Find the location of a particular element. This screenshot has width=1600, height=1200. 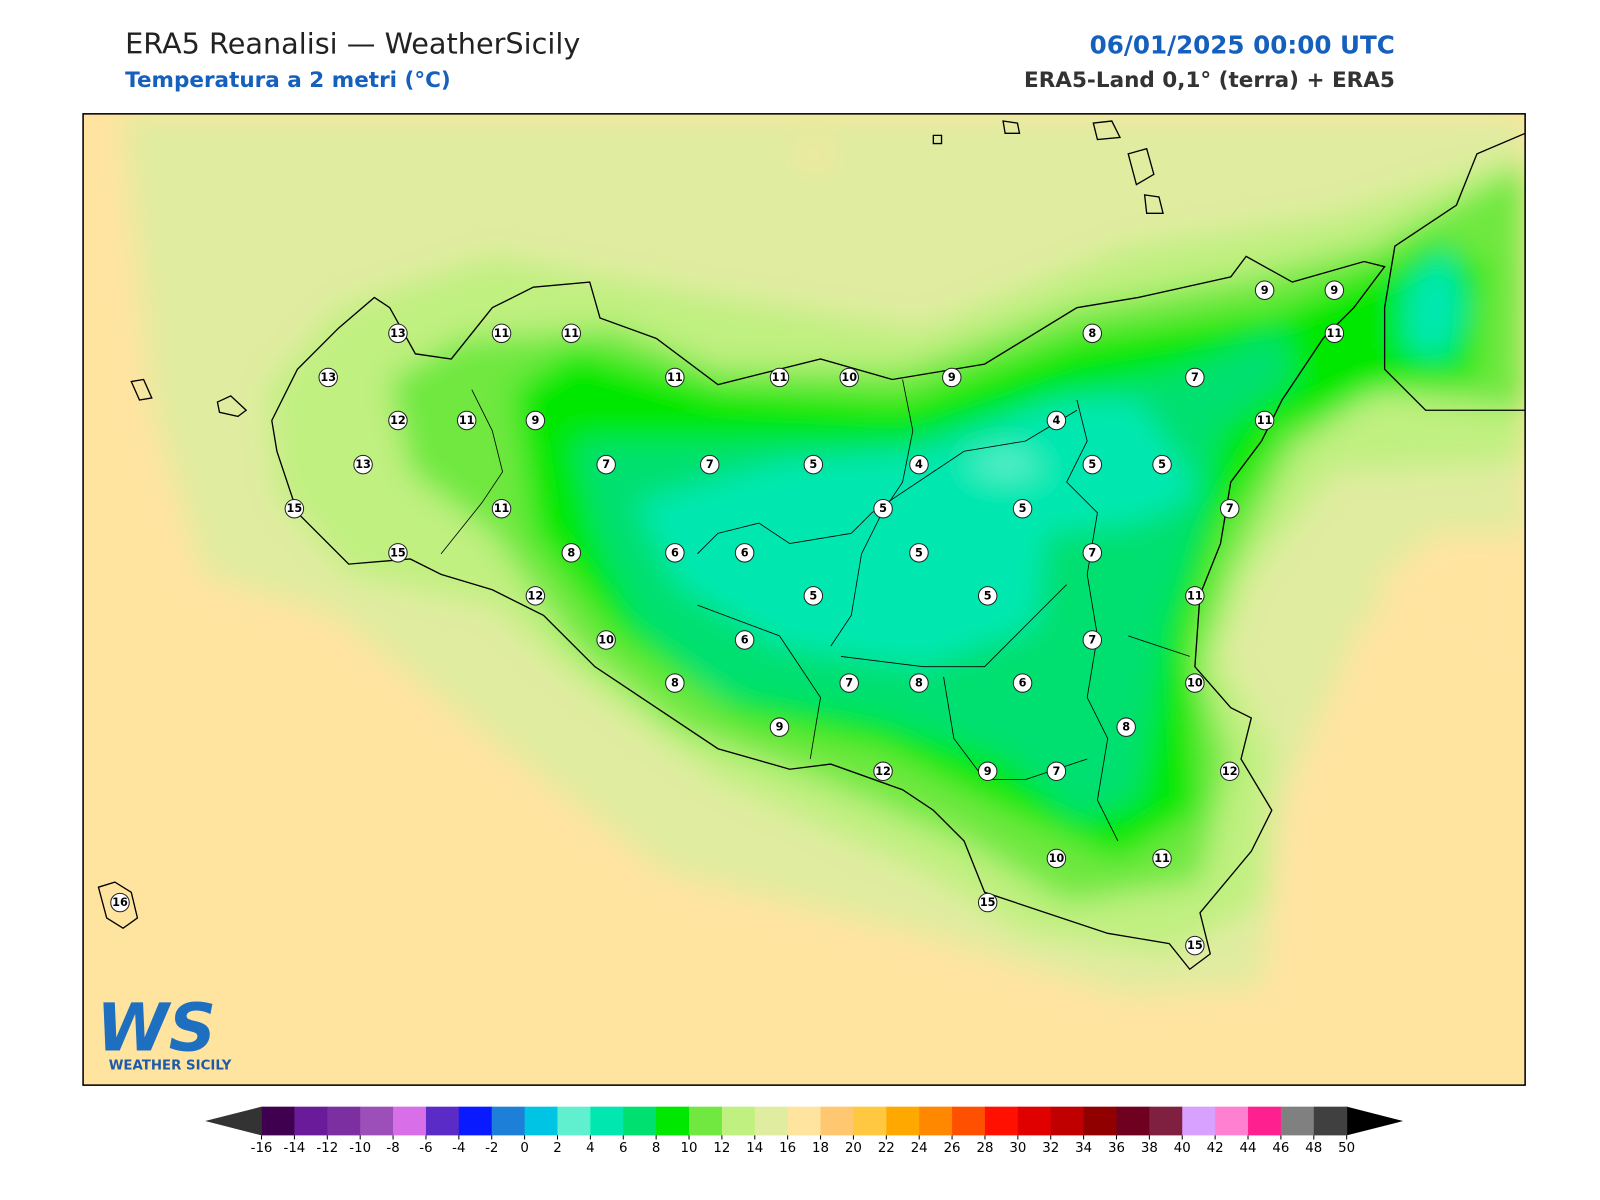

colorbar-tick-label: 4 is located at coordinates (590, 1148).